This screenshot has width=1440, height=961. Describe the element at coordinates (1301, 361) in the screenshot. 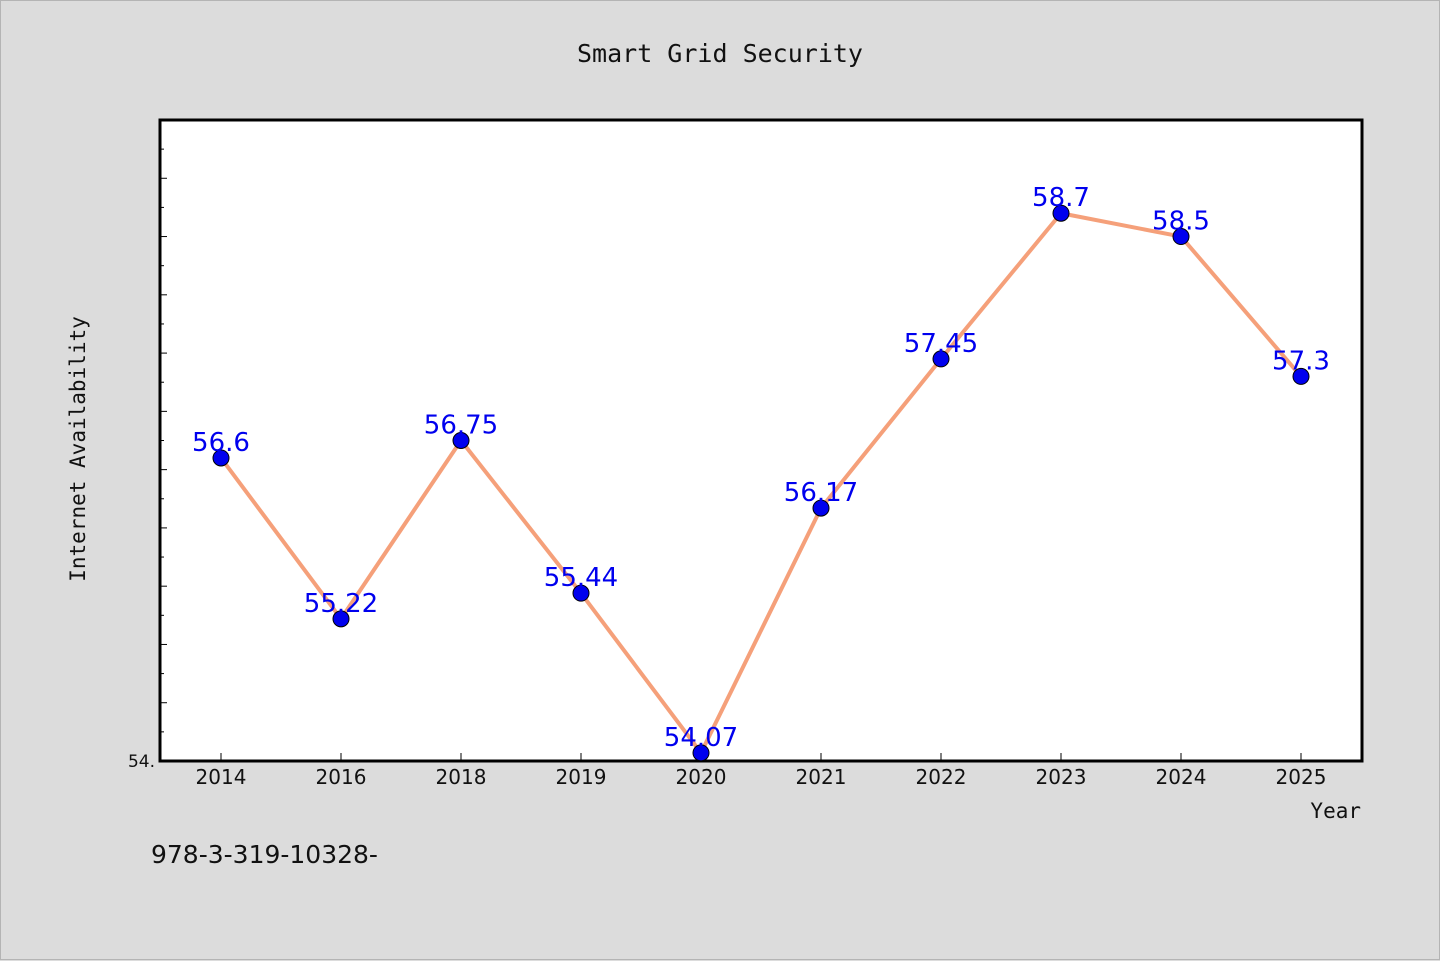

I see `data-label: 57.3` at that location.